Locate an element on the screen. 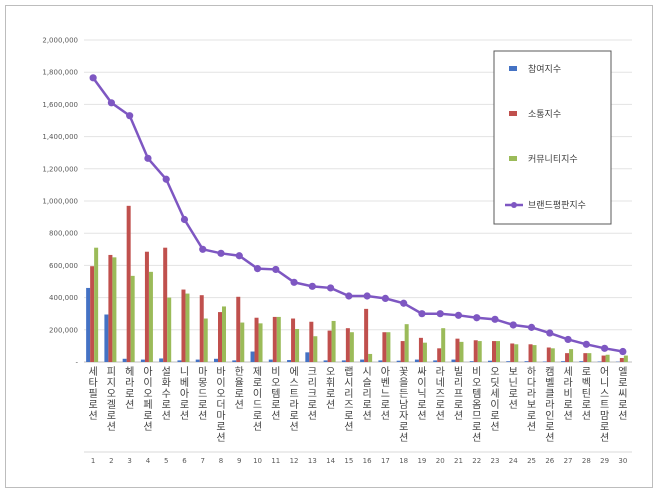  rank-label: 13 is located at coordinates (312, 461).